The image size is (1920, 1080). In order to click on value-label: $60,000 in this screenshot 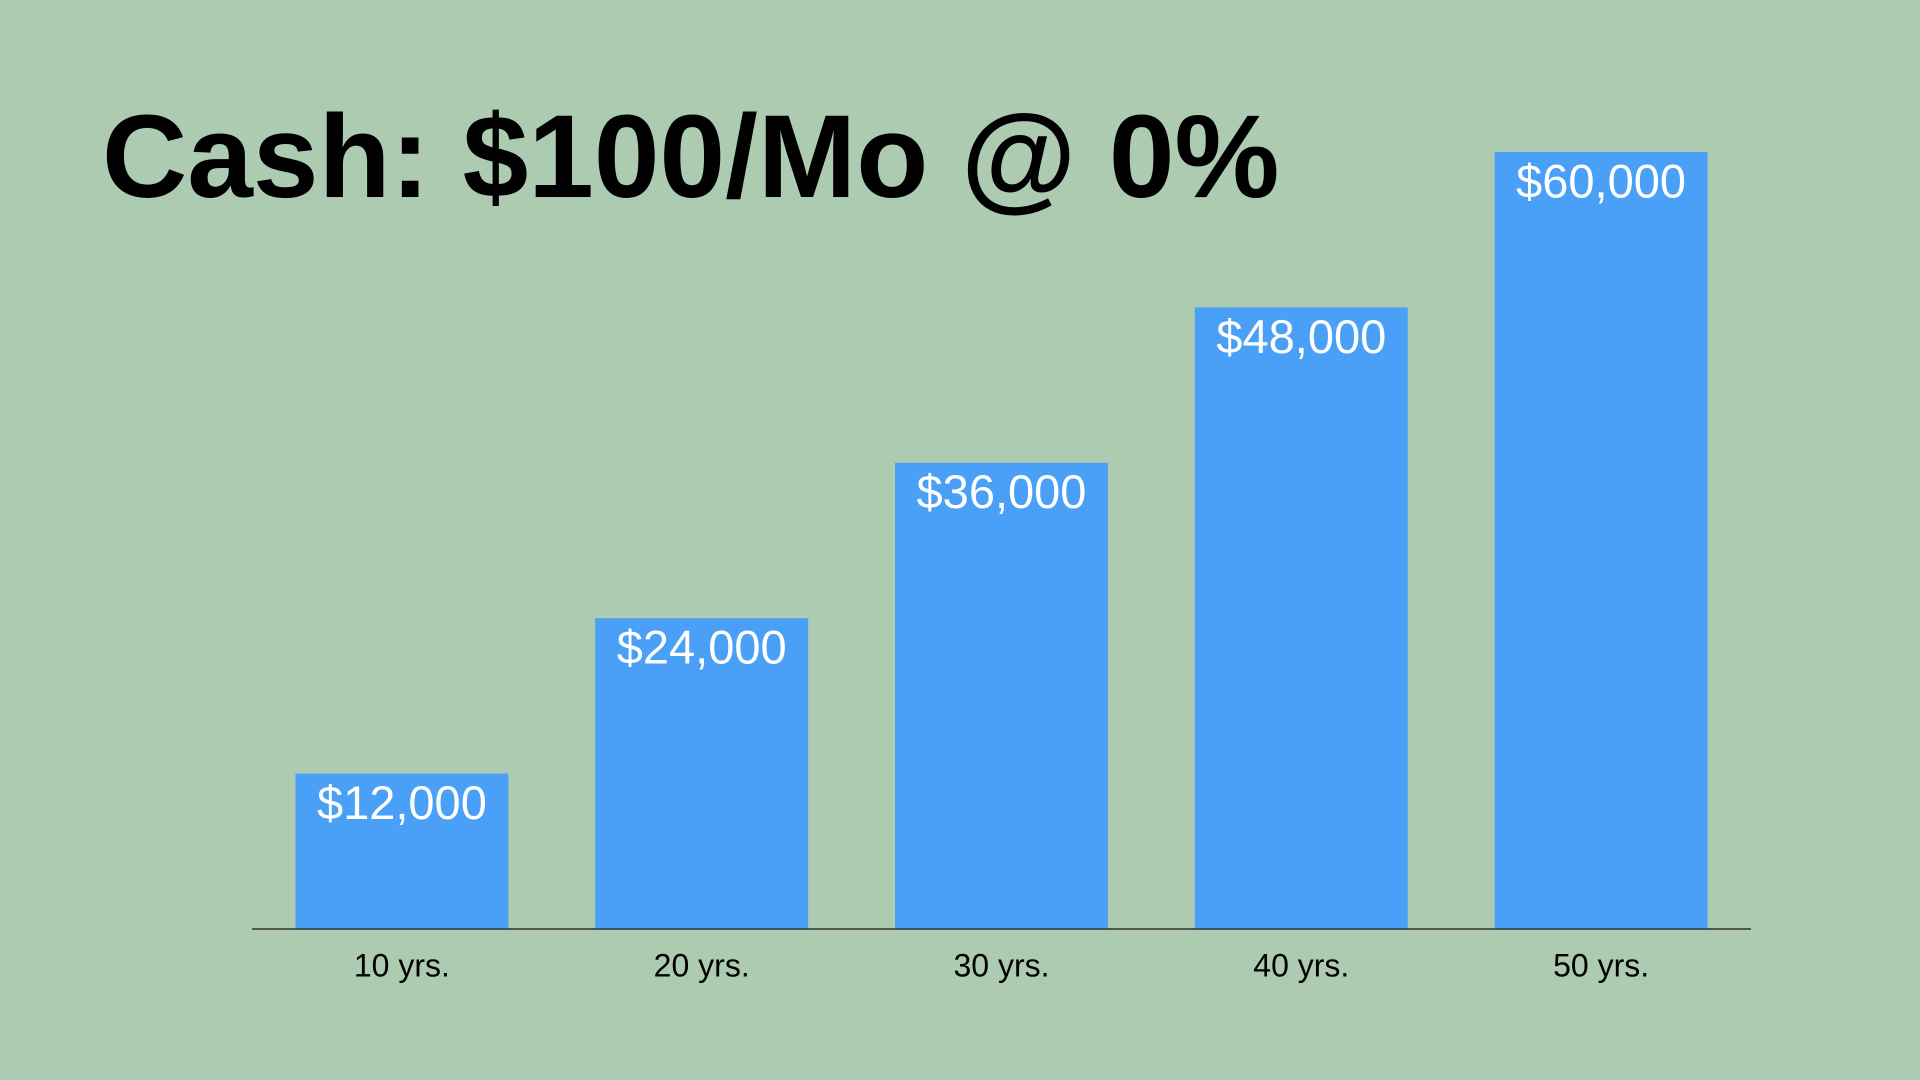, I will do `click(1601, 180)`.